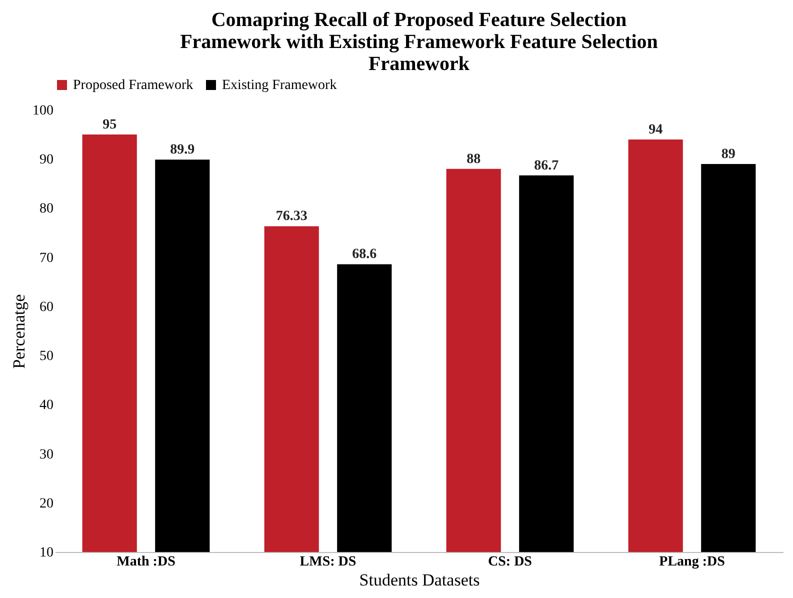 The height and width of the screenshot is (598, 793). I want to click on y-tick-label: 10, so click(47, 553).